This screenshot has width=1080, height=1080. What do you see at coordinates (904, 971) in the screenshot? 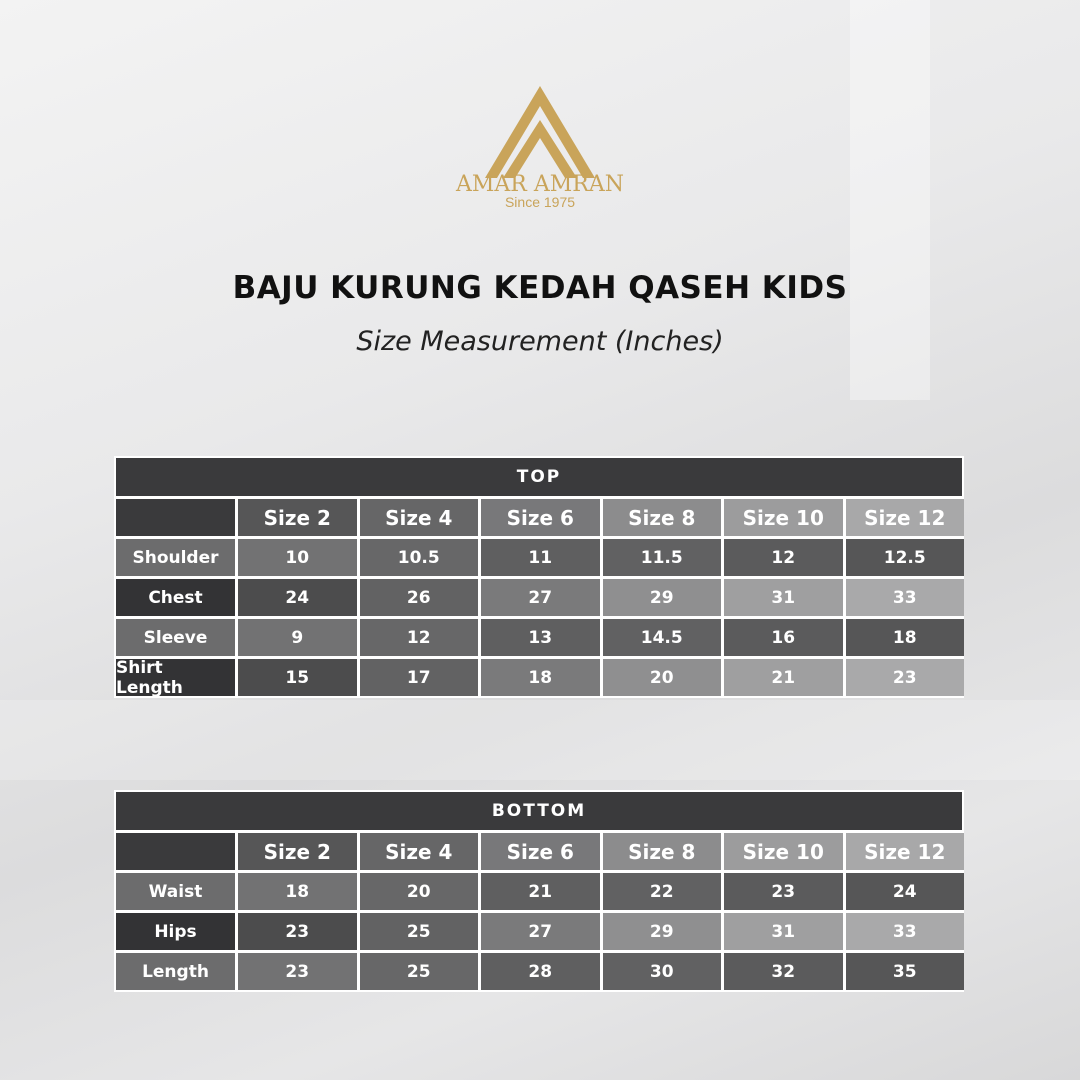
I see `measurement-cell: 35` at bounding box center [904, 971].